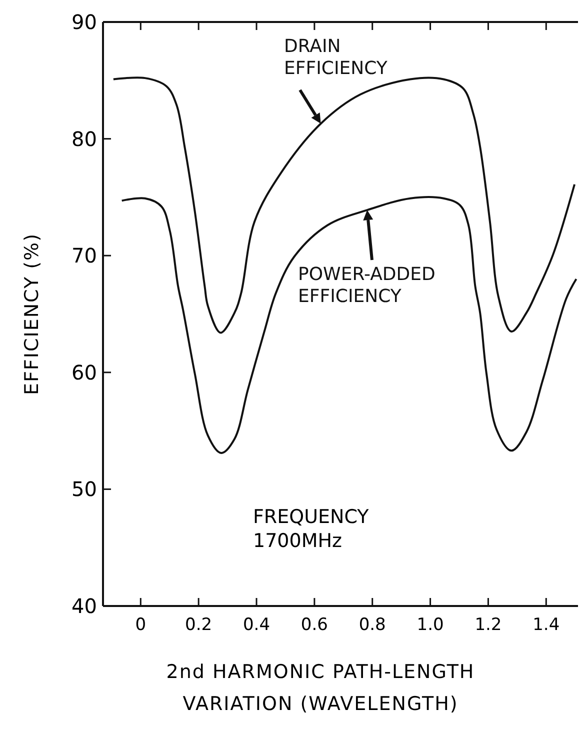 The image size is (586, 753). I want to click on x-axis-title: 2nd HARMONIC PATH-LENGTH VARIATION (WAVELENGTH), so click(320, 688).